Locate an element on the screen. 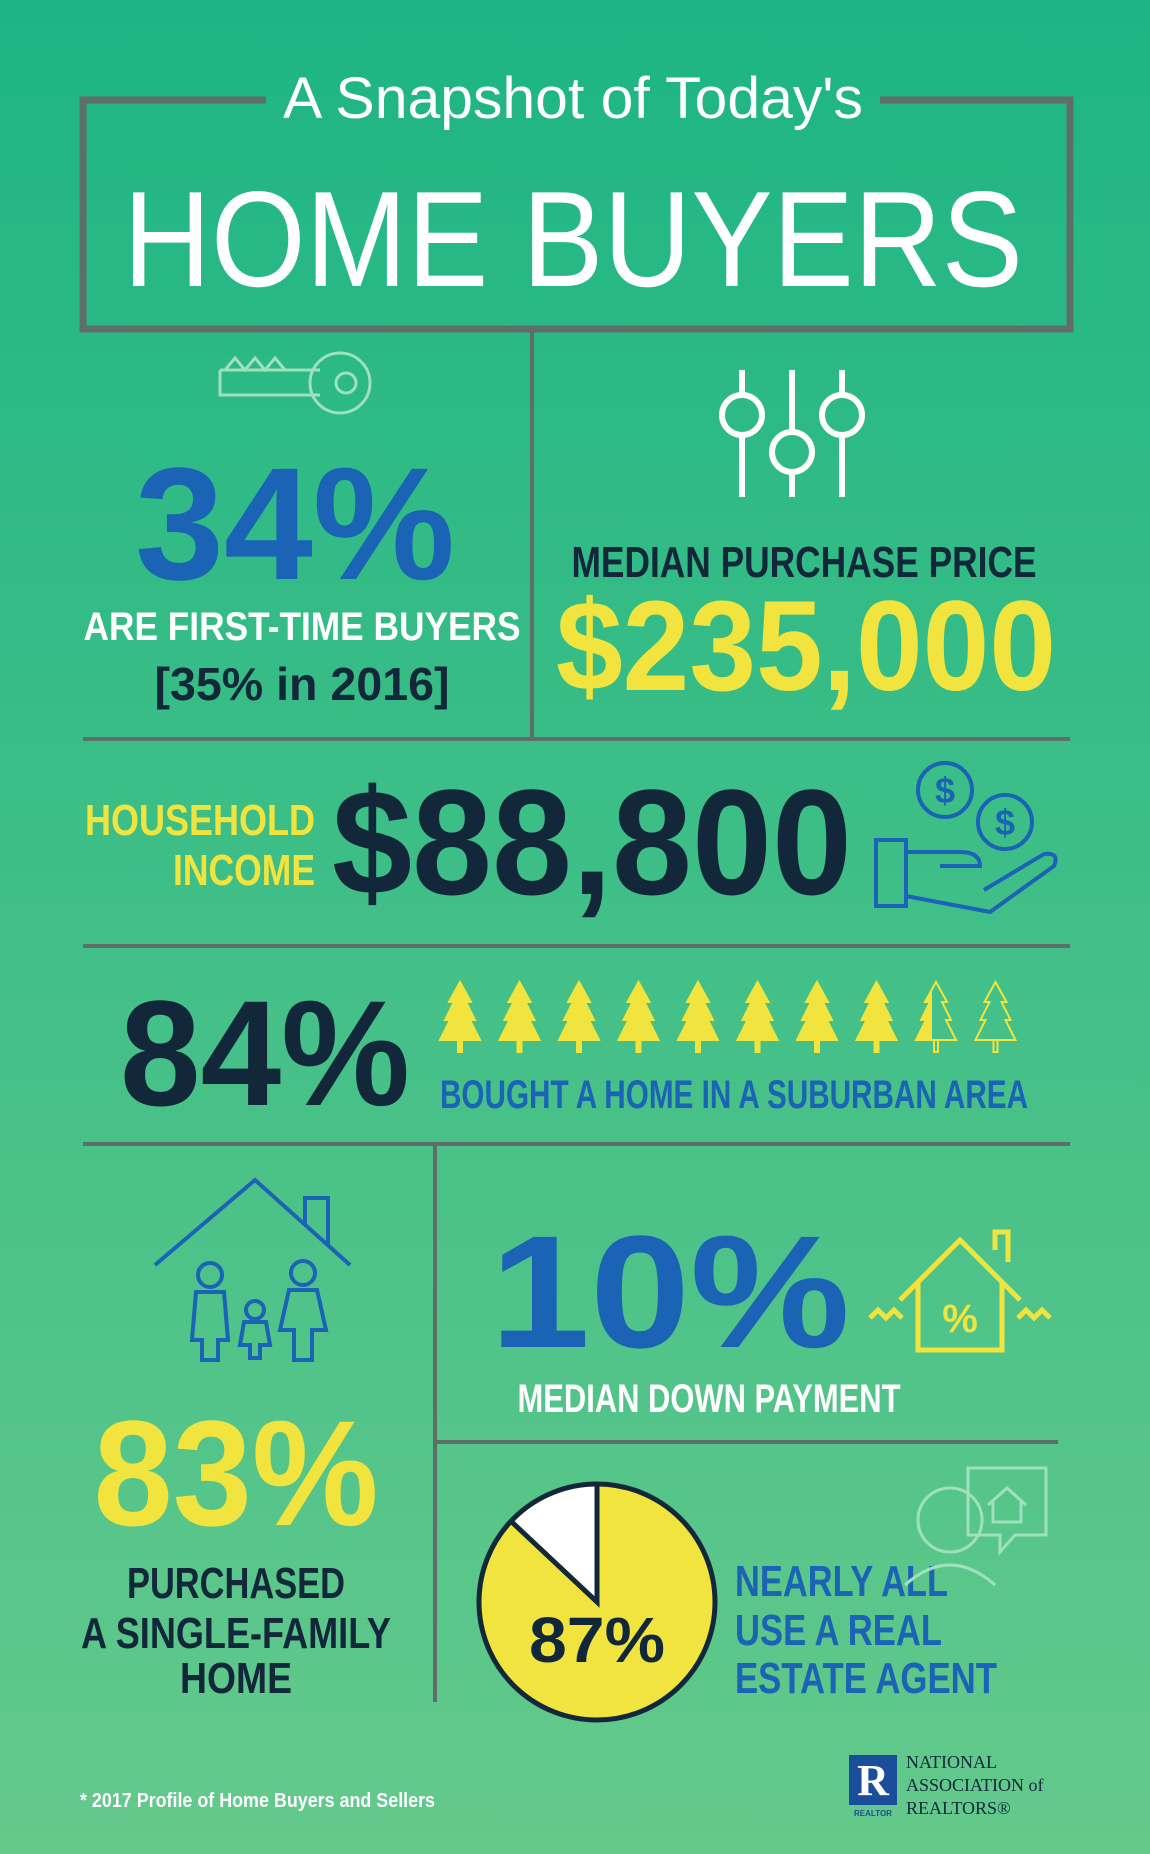 The width and height of the screenshot is (1150, 1854). pie is located at coordinates (597, 1602).